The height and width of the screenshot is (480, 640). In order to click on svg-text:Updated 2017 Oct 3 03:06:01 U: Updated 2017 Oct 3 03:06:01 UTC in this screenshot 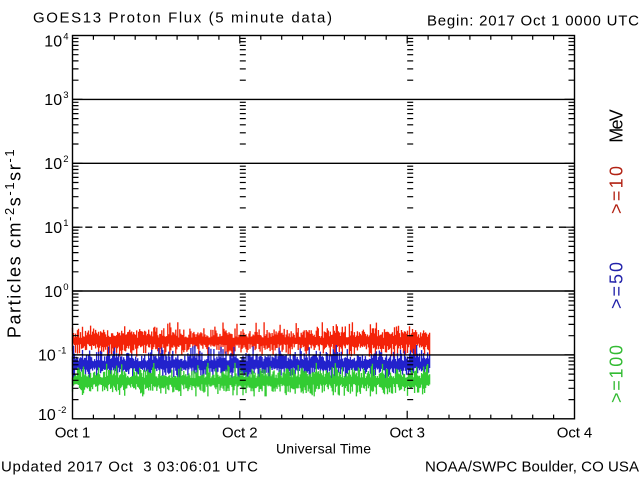, I will do `click(129, 467)`.